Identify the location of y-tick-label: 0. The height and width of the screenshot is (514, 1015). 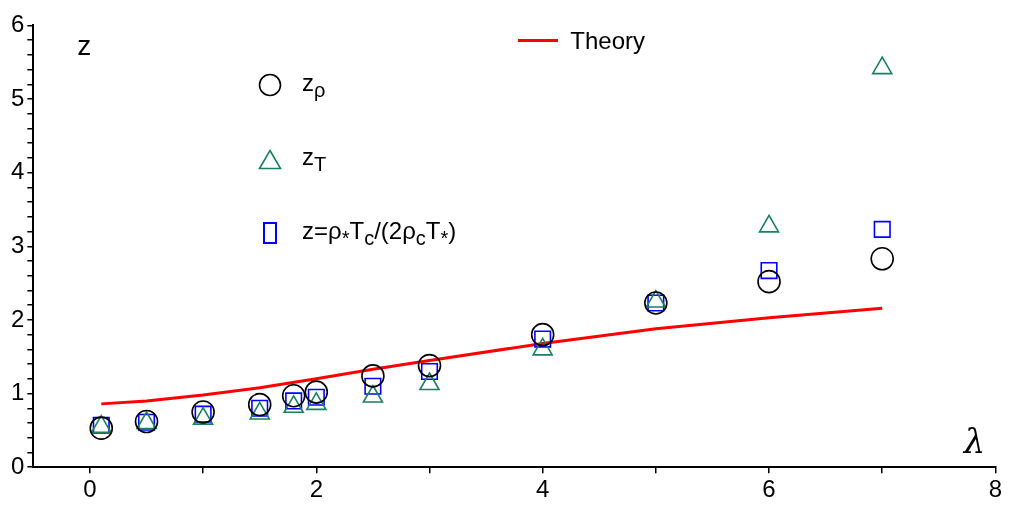
(17, 465).